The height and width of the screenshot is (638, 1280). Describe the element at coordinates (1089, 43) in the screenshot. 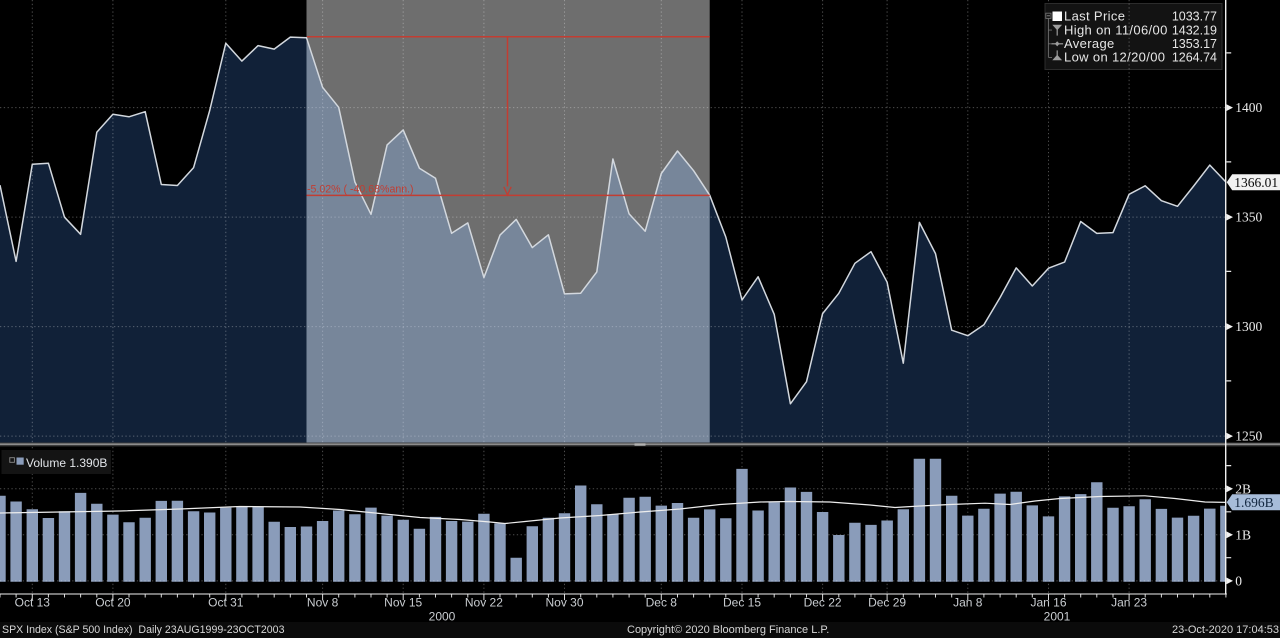

I see `svg-text: Average` at that location.